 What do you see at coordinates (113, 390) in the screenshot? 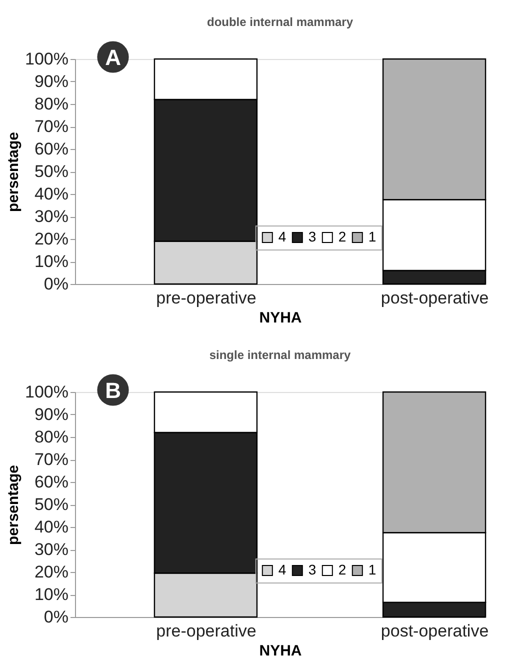
I see `annotation: B` at bounding box center [113, 390].